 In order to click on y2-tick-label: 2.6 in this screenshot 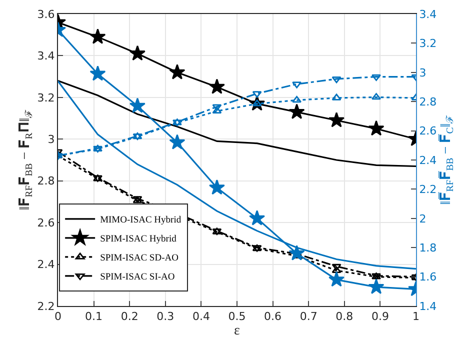, I will do `click(428, 131)`.